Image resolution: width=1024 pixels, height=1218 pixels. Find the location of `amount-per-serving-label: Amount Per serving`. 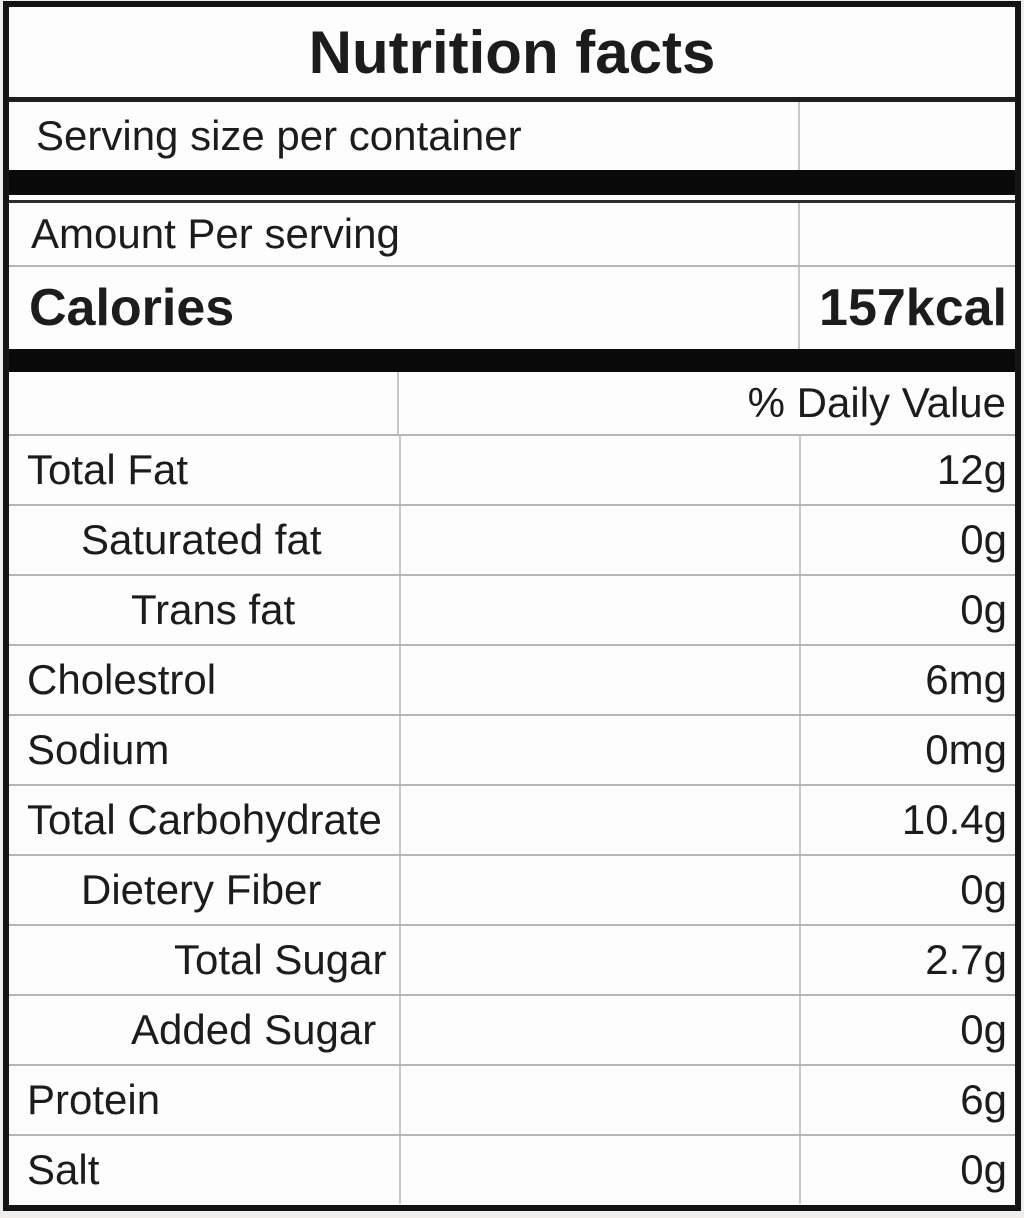

amount-per-serving-label: Amount Per serving is located at coordinates (215, 233).